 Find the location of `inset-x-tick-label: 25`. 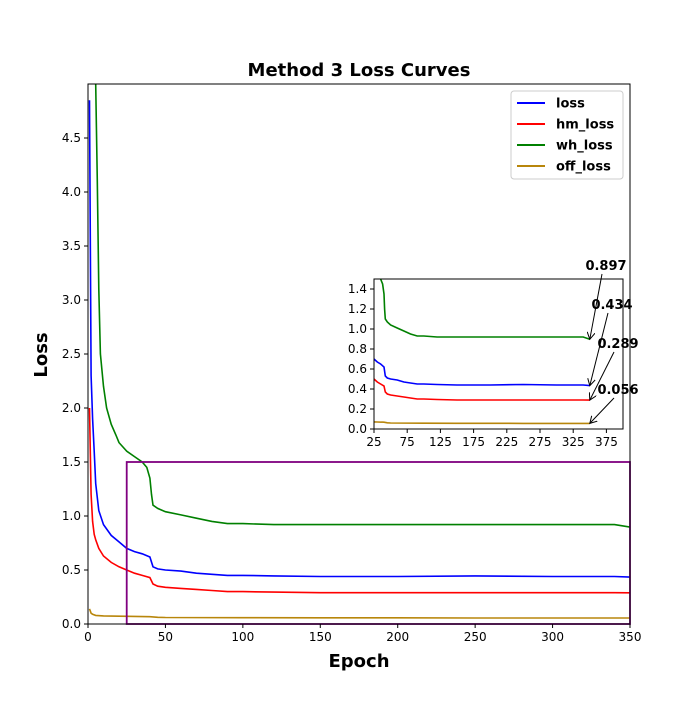

inset-x-tick-label: 25 is located at coordinates (373, 442).